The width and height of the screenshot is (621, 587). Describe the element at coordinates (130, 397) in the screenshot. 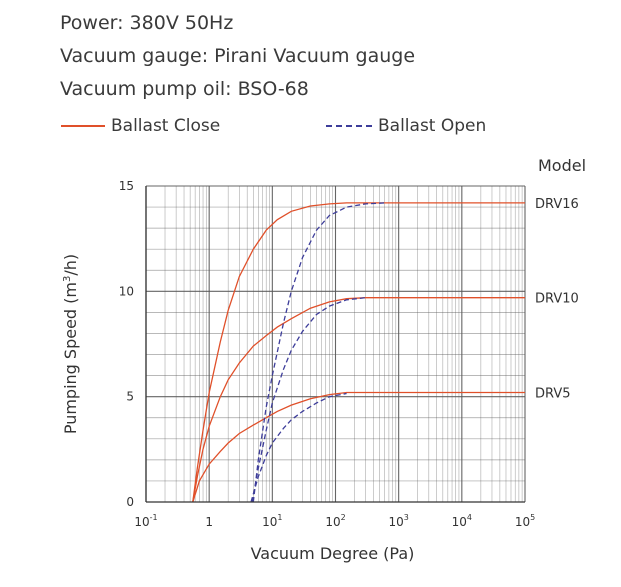

I see `y-tick-label: 5` at that location.